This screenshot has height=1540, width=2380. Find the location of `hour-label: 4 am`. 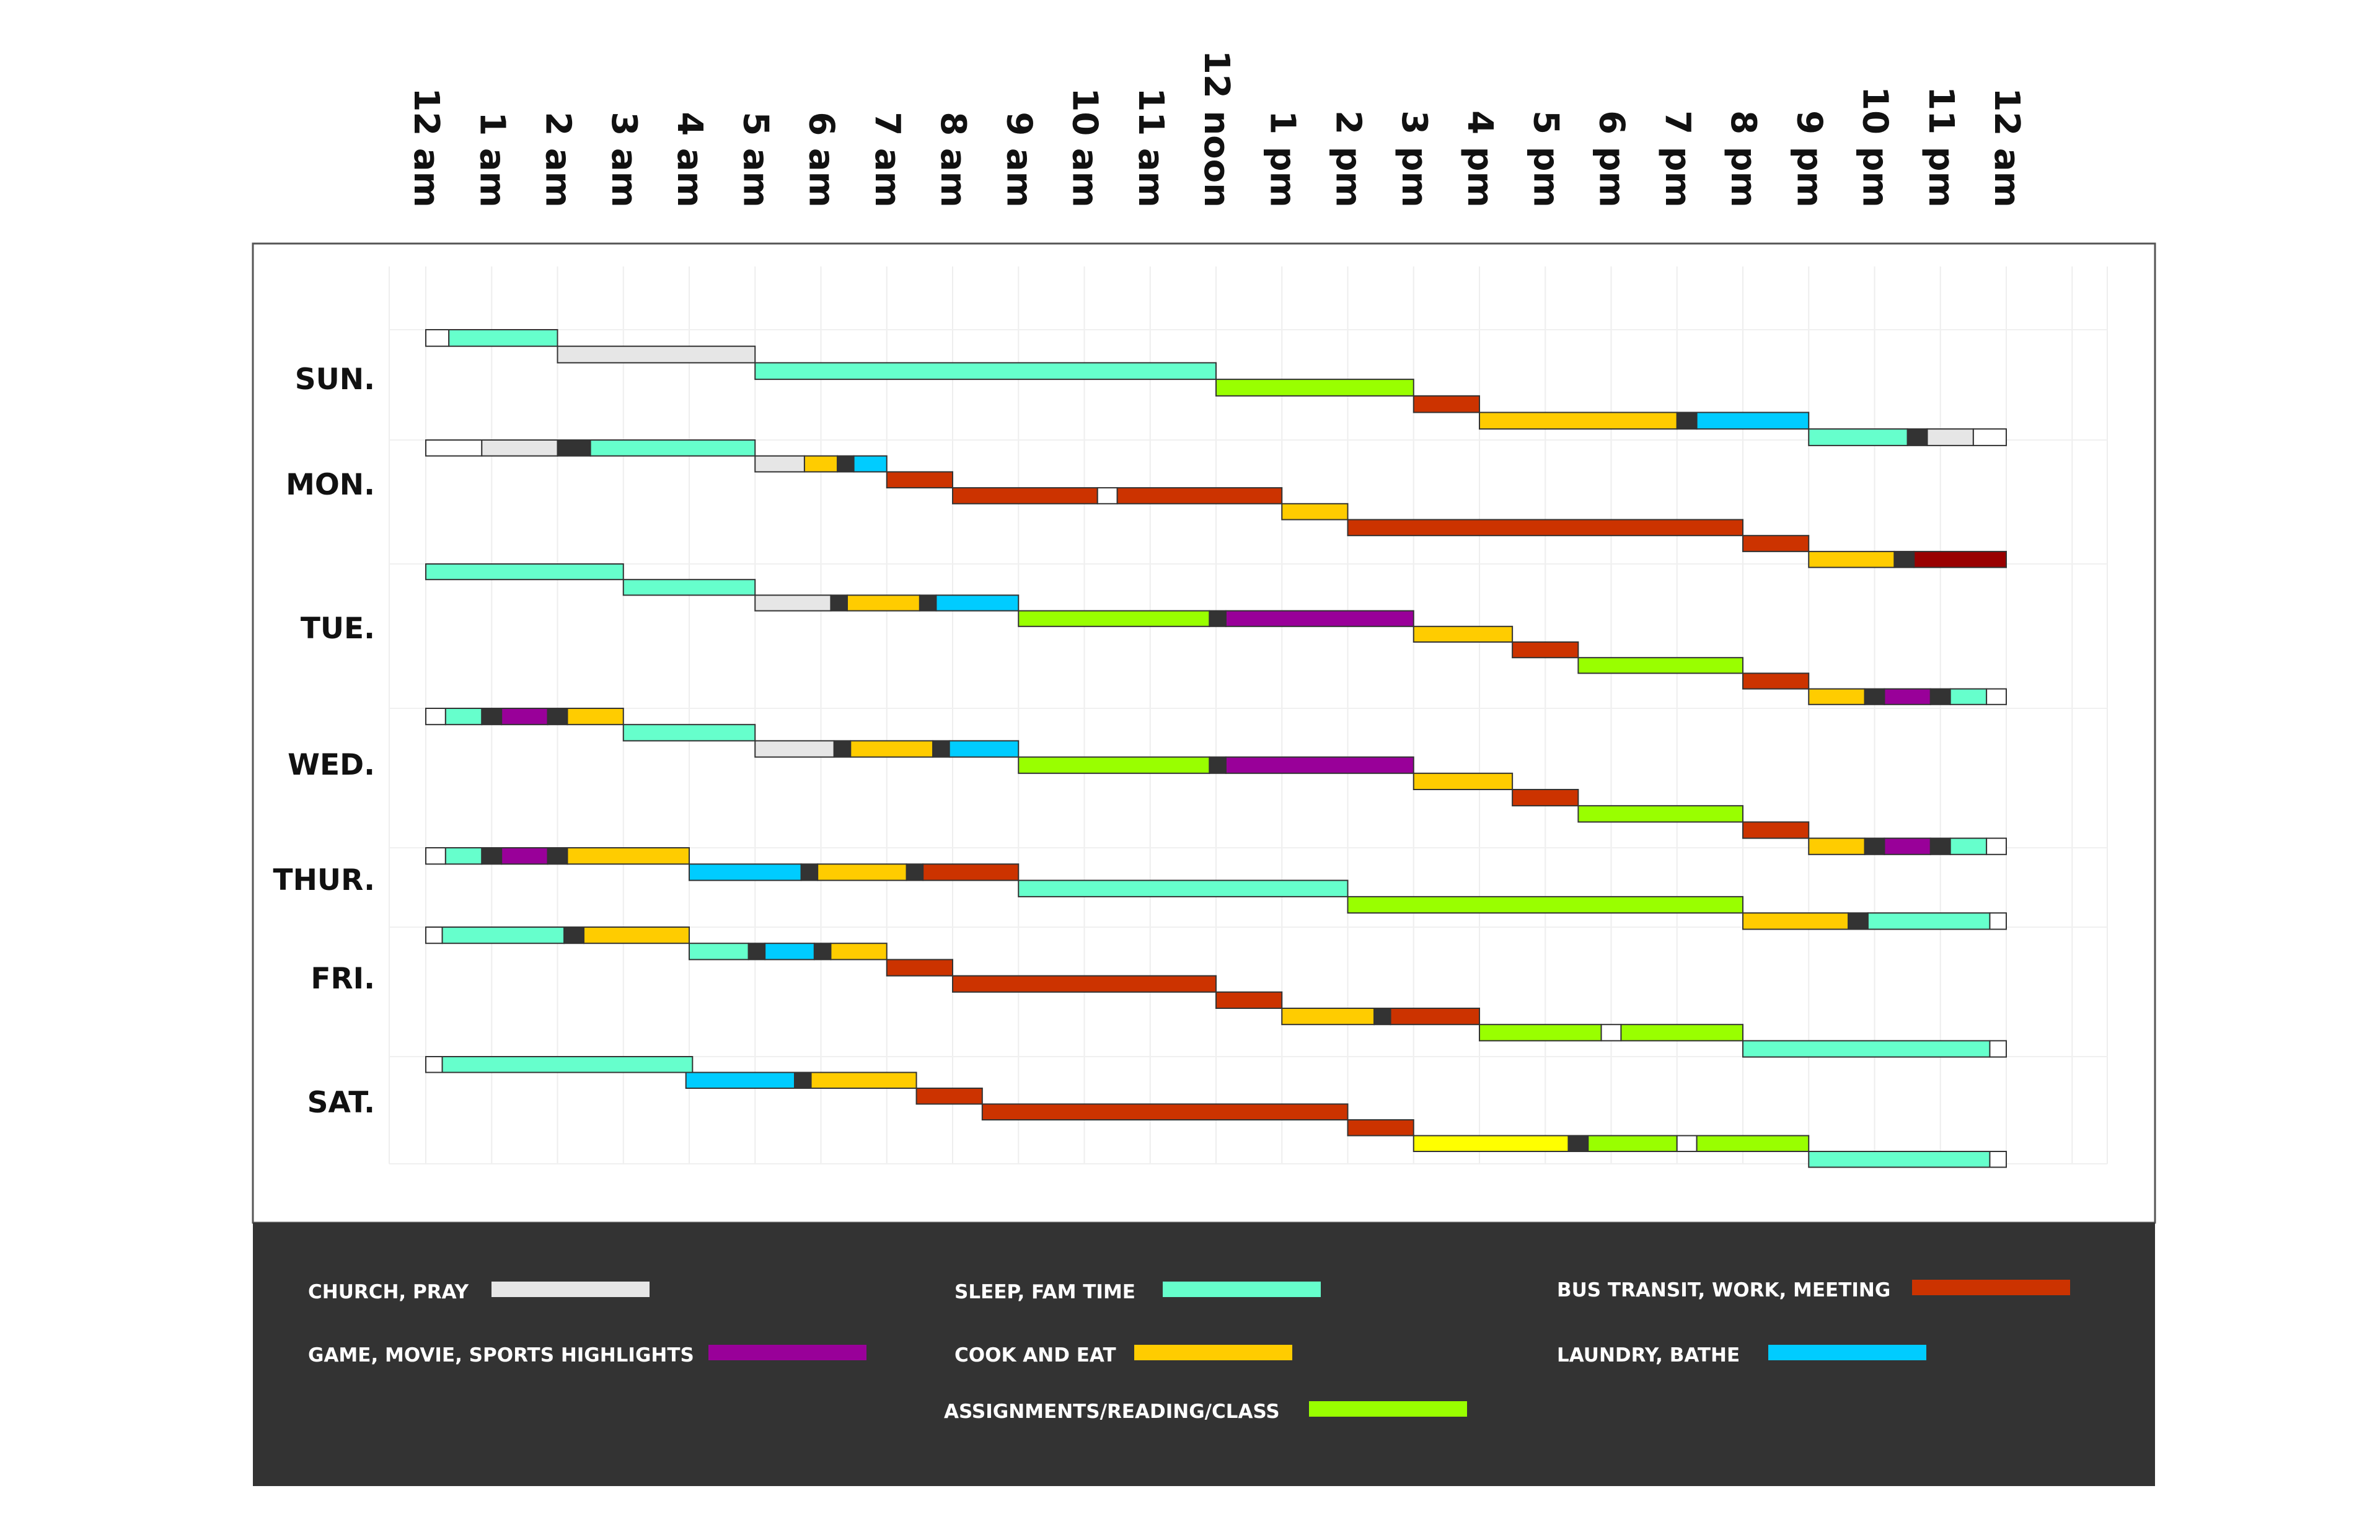

hour-label: 4 am is located at coordinates (689, 160).